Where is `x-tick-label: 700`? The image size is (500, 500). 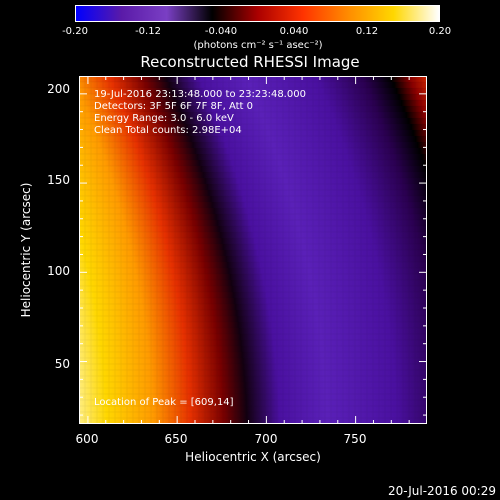 x-tick-label: 700 is located at coordinates (266, 439).